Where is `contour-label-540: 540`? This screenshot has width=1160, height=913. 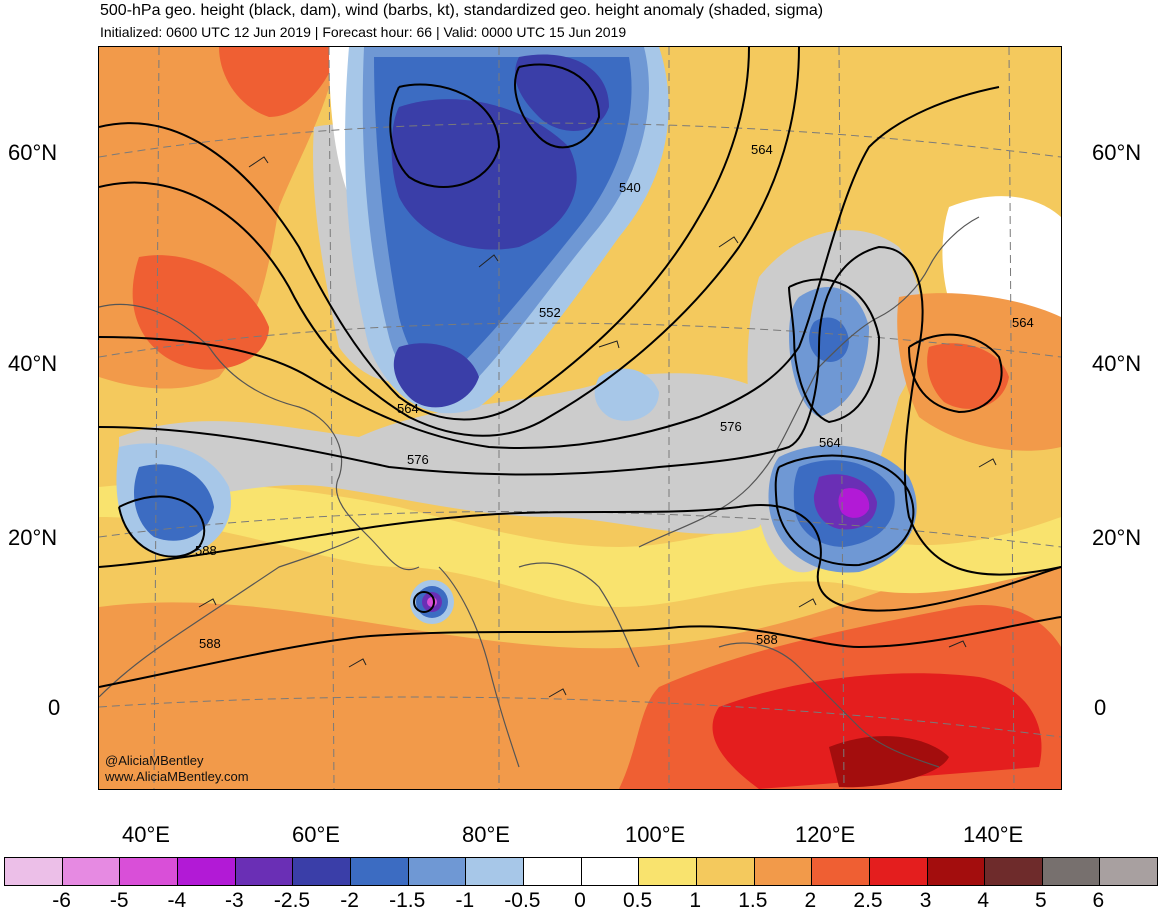 contour-label-540: 540 is located at coordinates (630, 187).